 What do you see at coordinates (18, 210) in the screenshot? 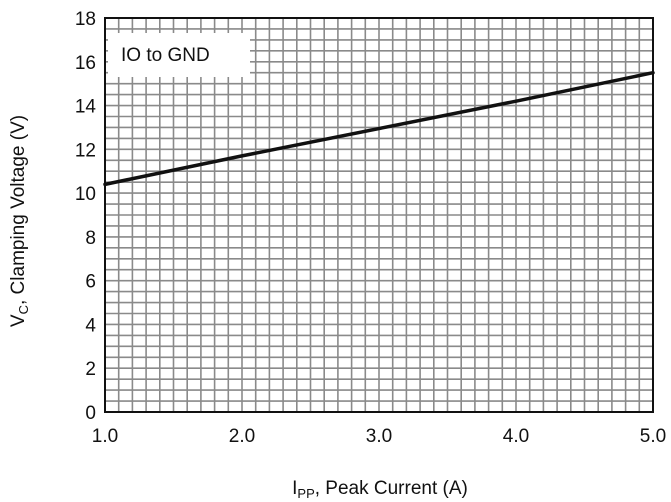
I see `y-axis-title-rest: , Clamping Voltage (V)` at bounding box center [18, 210].